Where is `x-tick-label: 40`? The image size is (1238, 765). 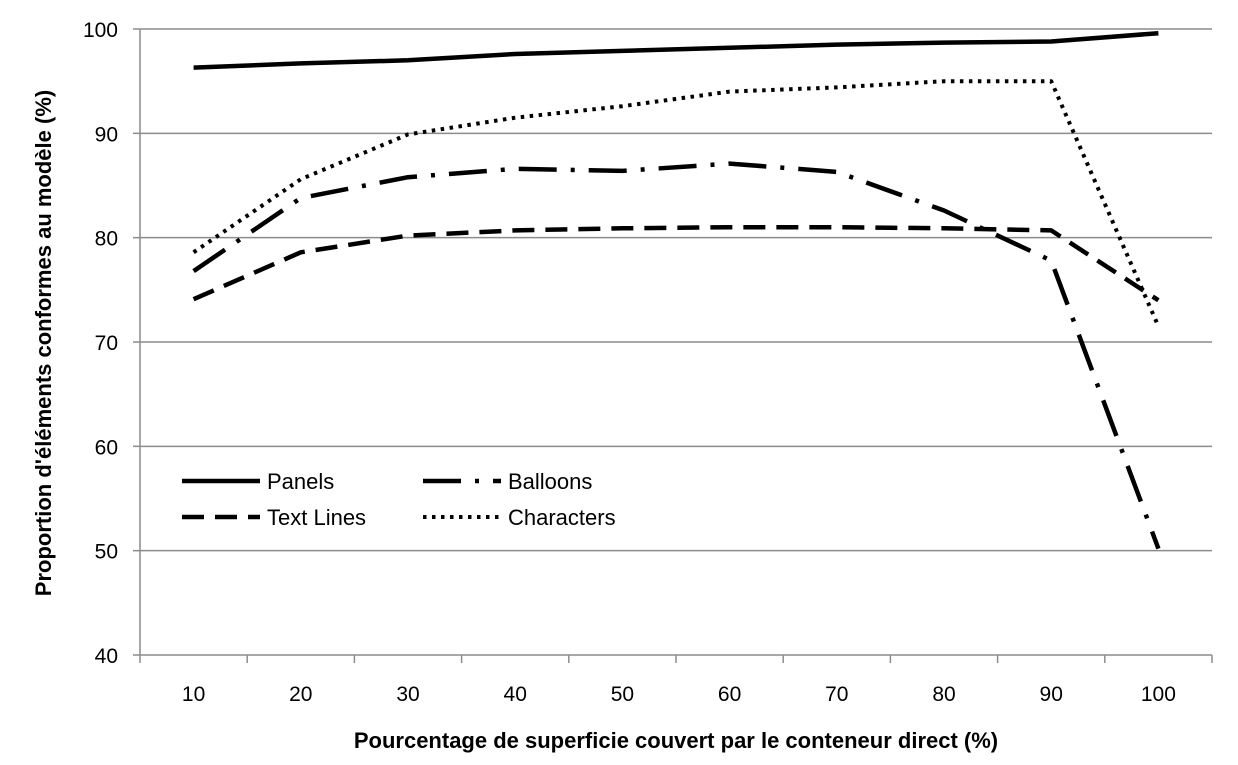
x-tick-label: 40 is located at coordinates (515, 694).